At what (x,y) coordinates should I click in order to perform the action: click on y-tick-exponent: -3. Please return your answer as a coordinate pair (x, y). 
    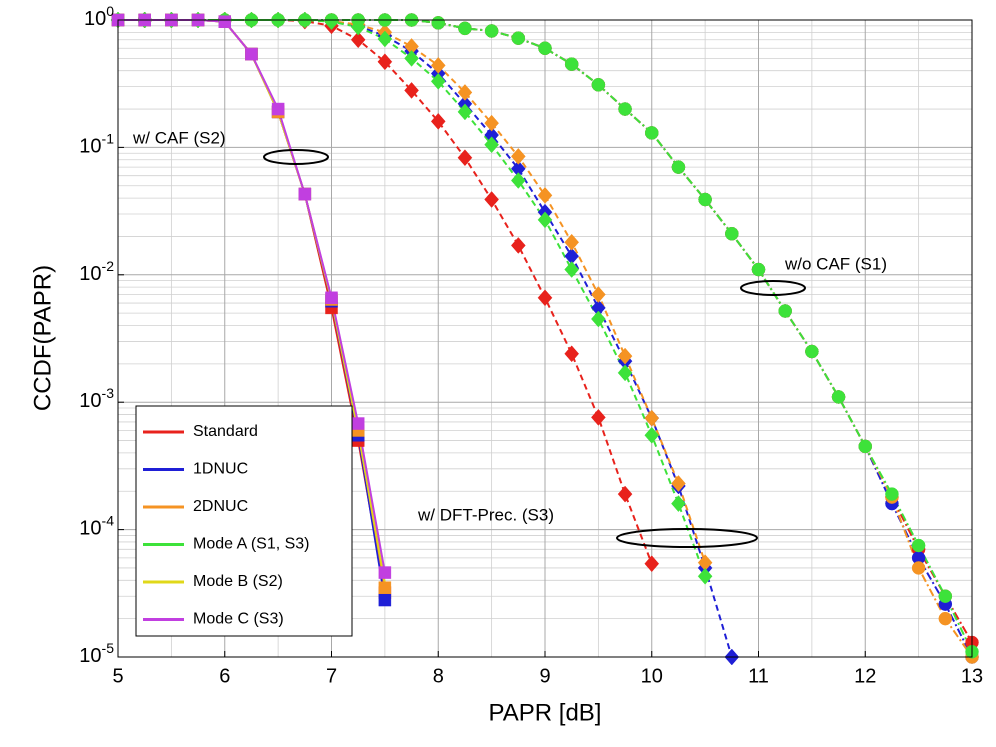
    Looking at the image, I should click on (108, 393).